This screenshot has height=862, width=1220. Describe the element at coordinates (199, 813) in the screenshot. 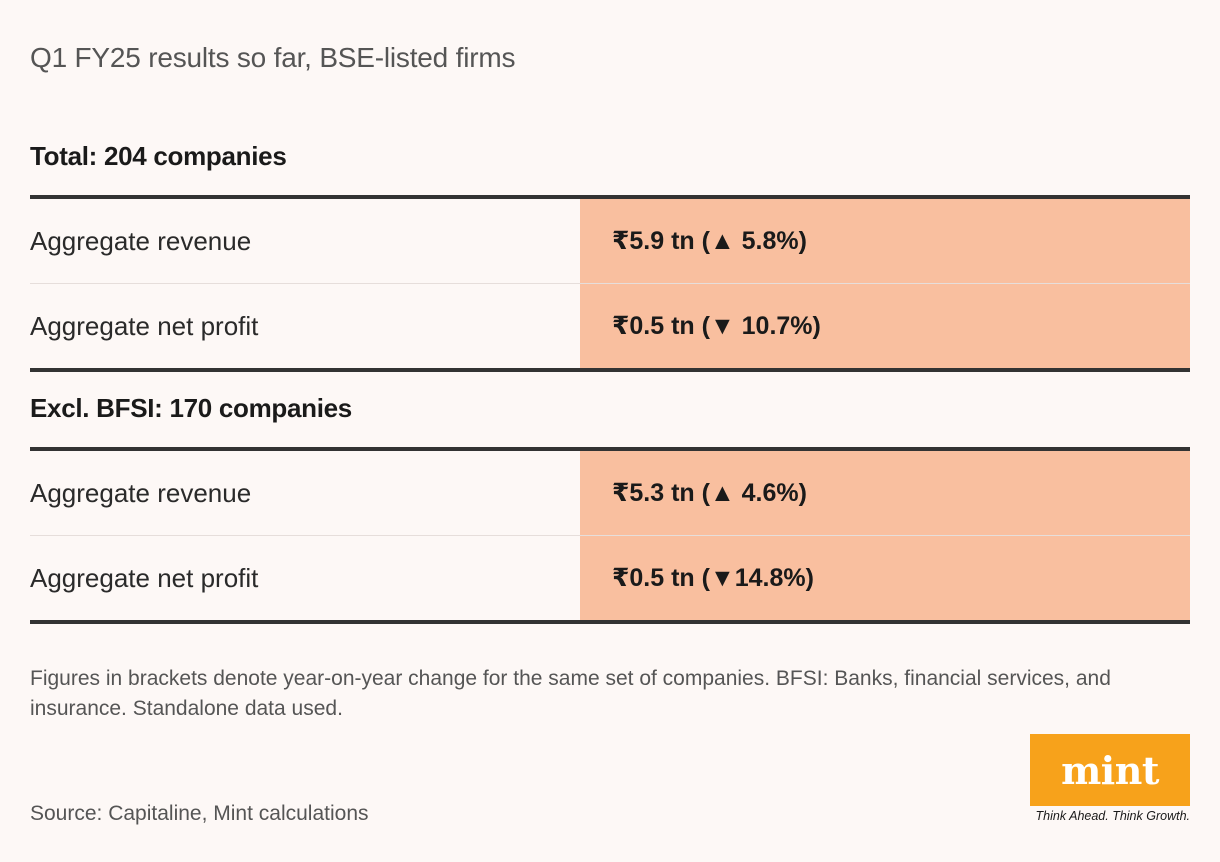

I see `source-note: Source: Capitaline, Mint calculations` at that location.